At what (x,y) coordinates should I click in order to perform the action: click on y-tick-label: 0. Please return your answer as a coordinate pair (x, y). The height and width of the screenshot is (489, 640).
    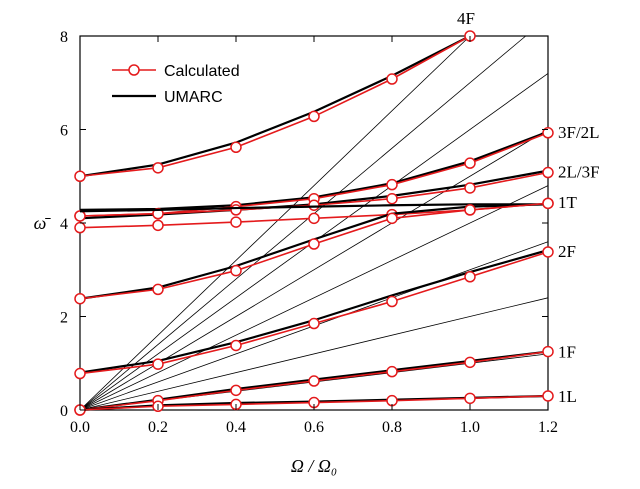
    Looking at the image, I should click on (64, 411).